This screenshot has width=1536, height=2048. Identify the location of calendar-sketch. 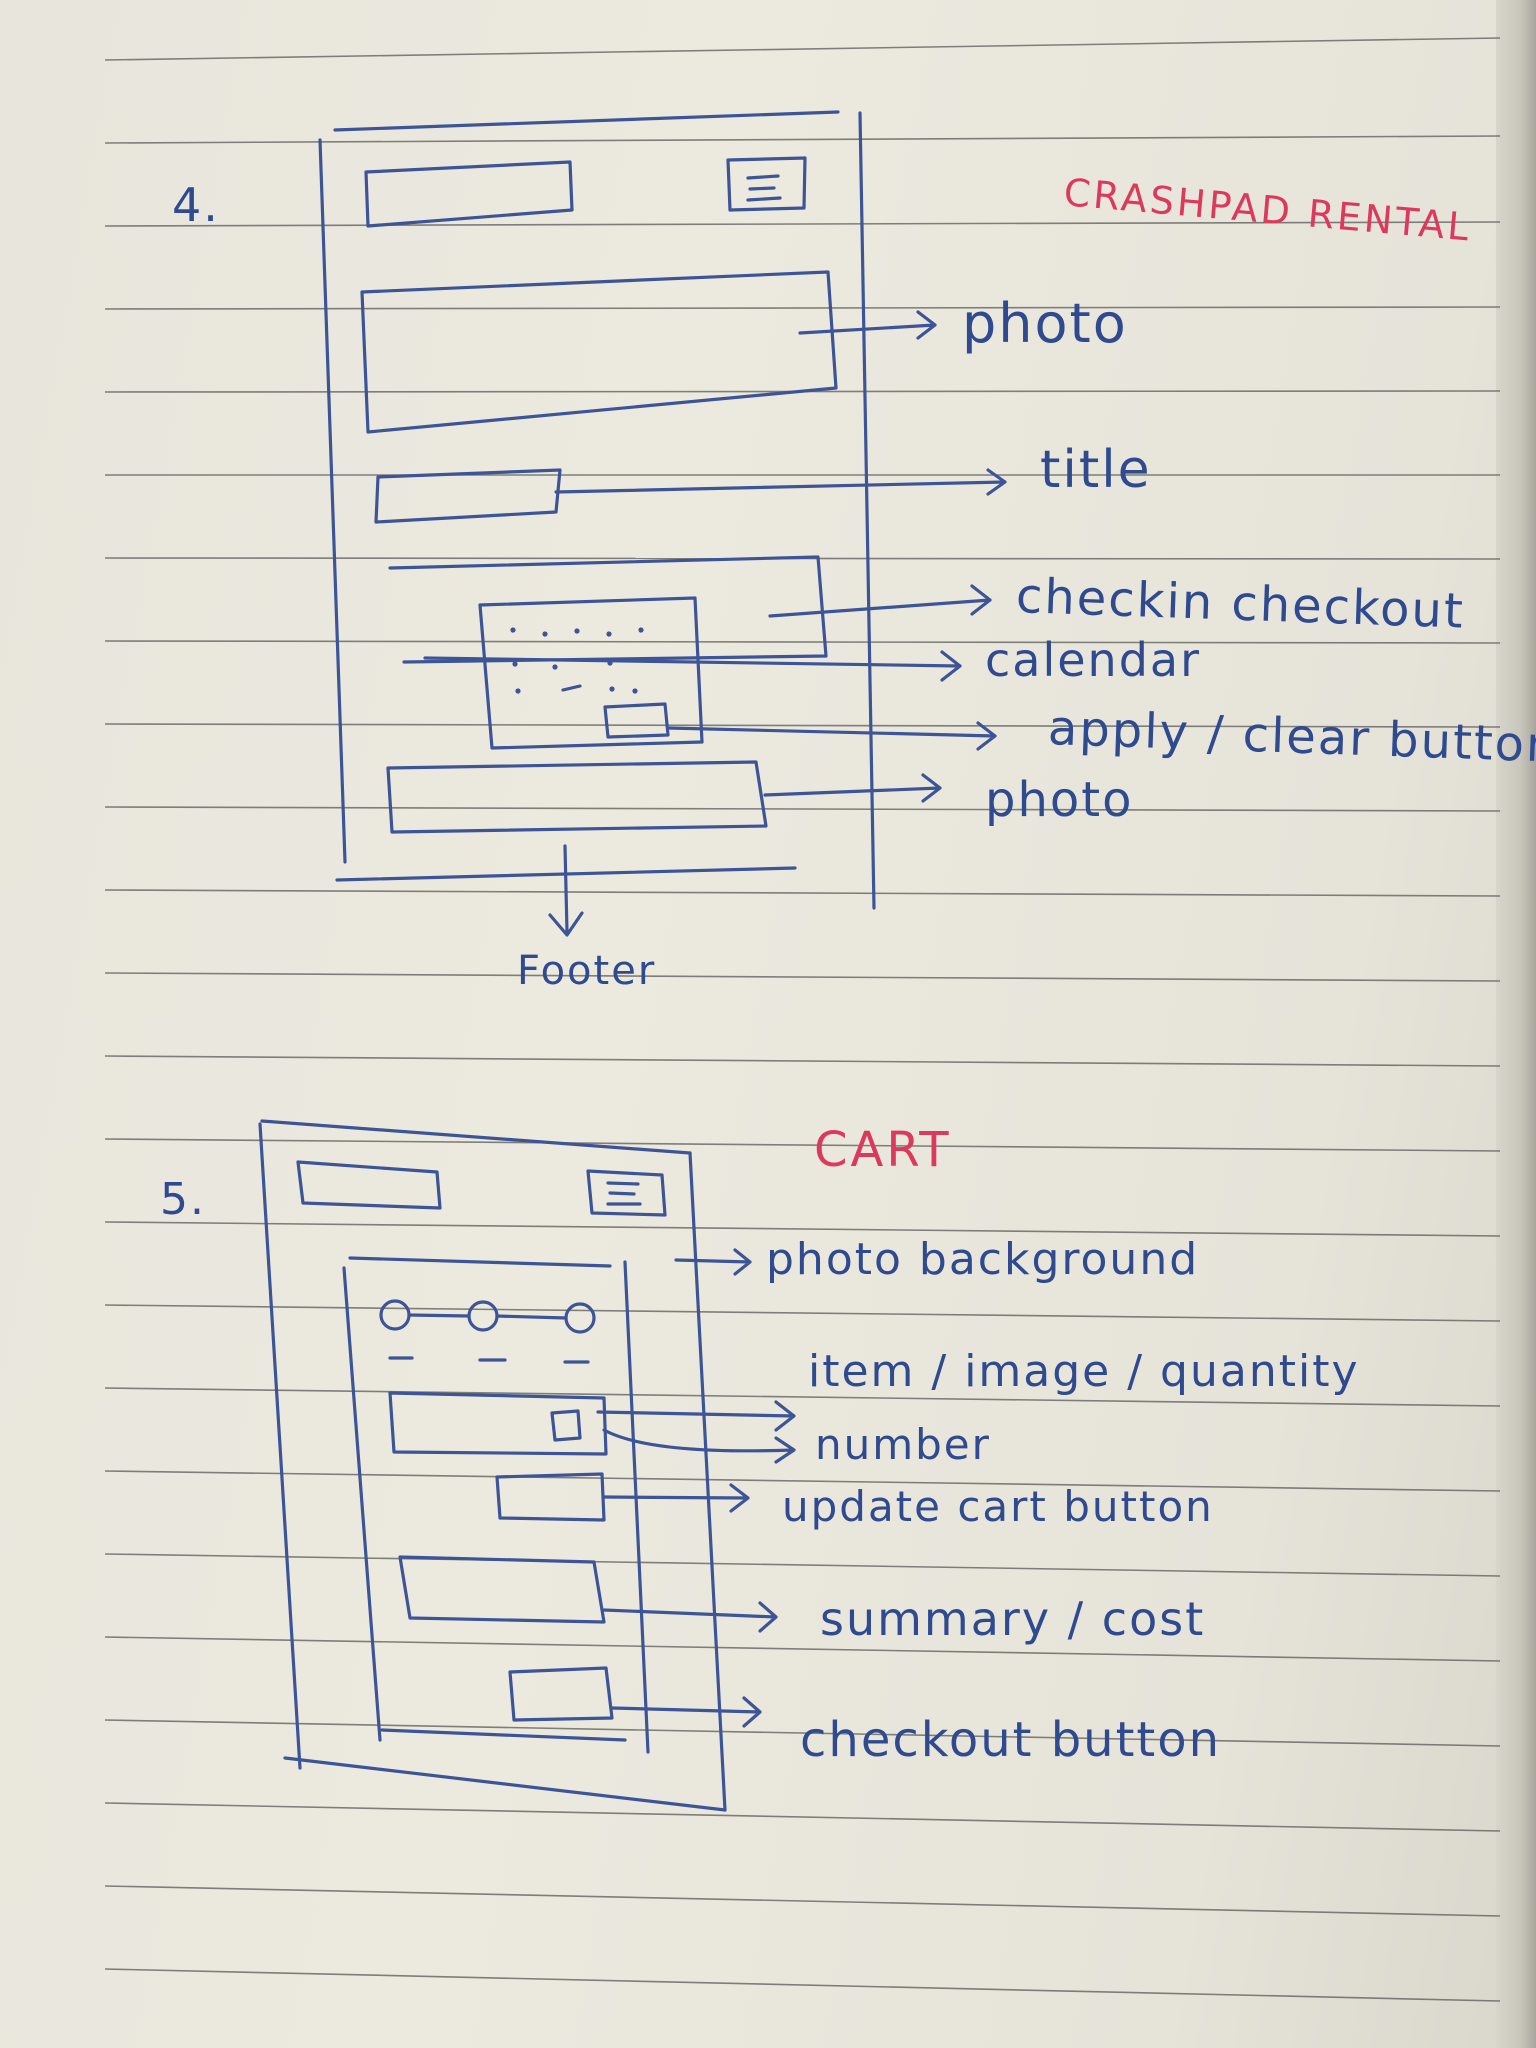
(591, 673).